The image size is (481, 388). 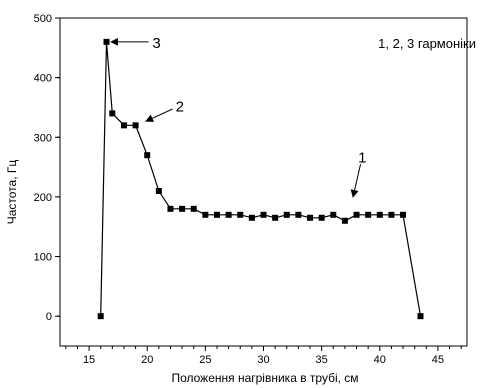 I want to click on y-tick-label: 500, so click(x=43, y=19).